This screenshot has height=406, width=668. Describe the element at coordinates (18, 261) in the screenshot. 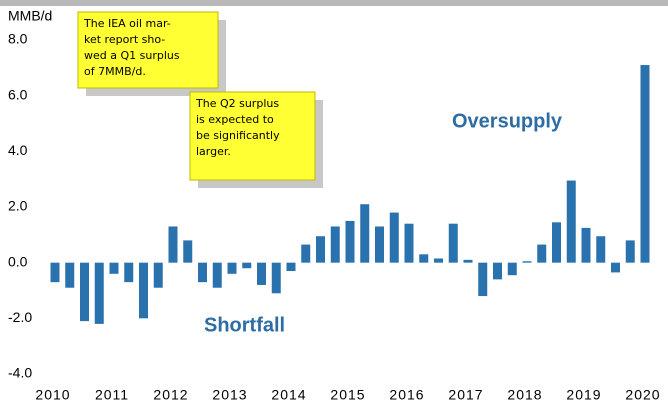

I see `y-tick-label: 0.0` at that location.